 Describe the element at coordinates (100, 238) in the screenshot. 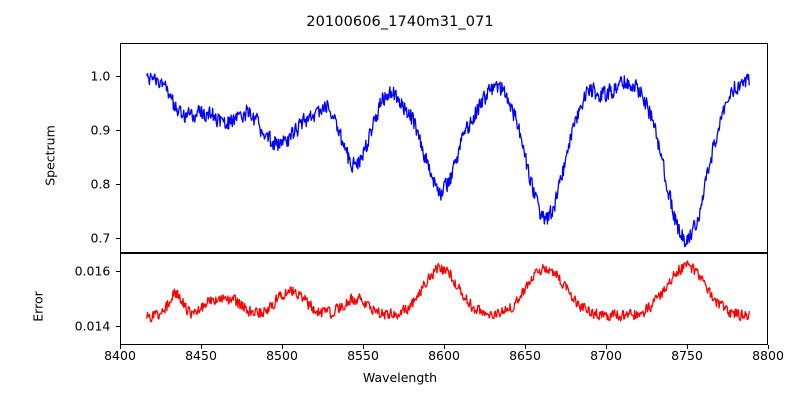

I see `spectrum-ytick-label: 0.7` at that location.